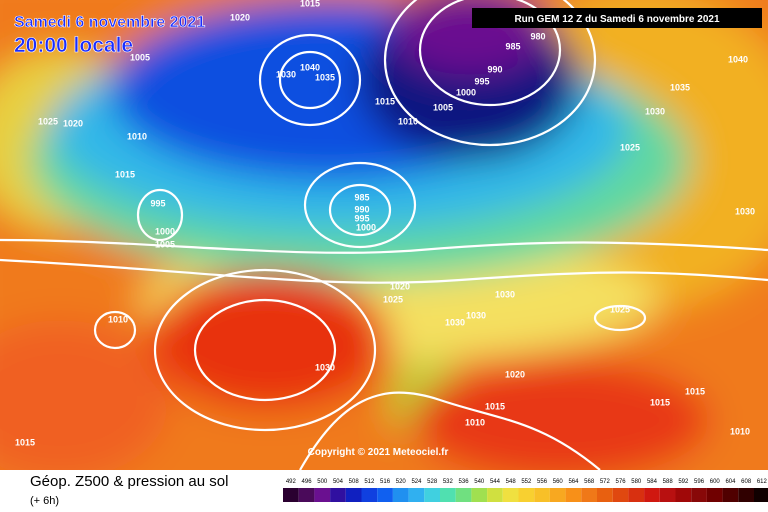 The height and width of the screenshot is (512, 768). Describe the element at coordinates (511, 482) in the screenshot. I see `scale-label: 548` at that location.